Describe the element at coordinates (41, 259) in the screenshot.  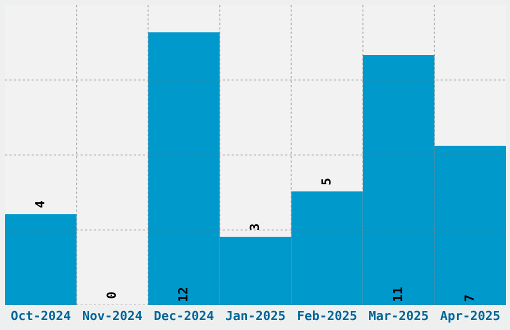
I see `bar` at that location.